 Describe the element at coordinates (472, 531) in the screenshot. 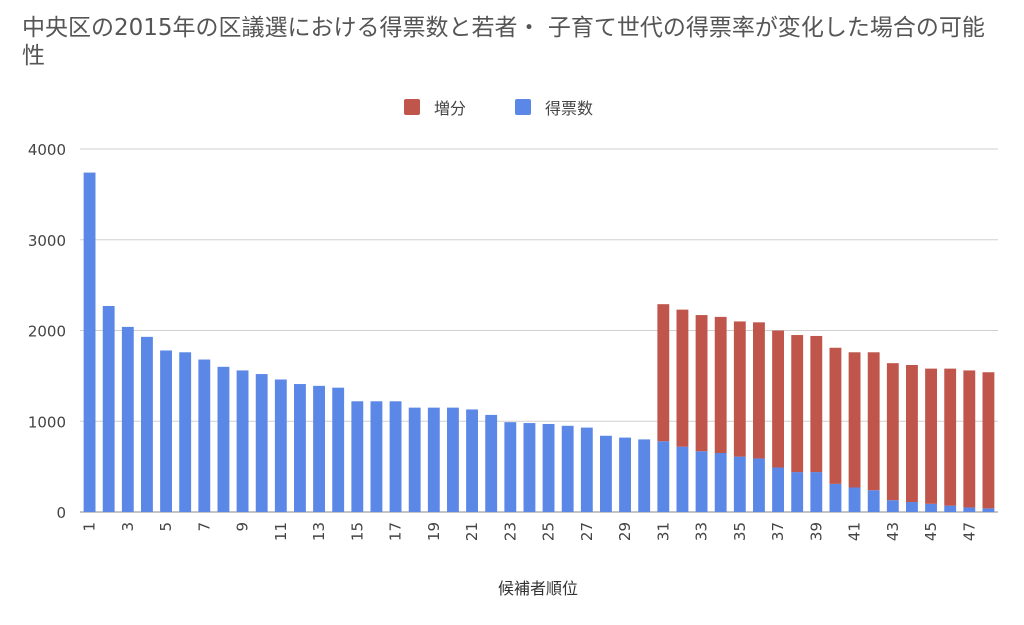

I see `x-tick-label: 21` at that location.